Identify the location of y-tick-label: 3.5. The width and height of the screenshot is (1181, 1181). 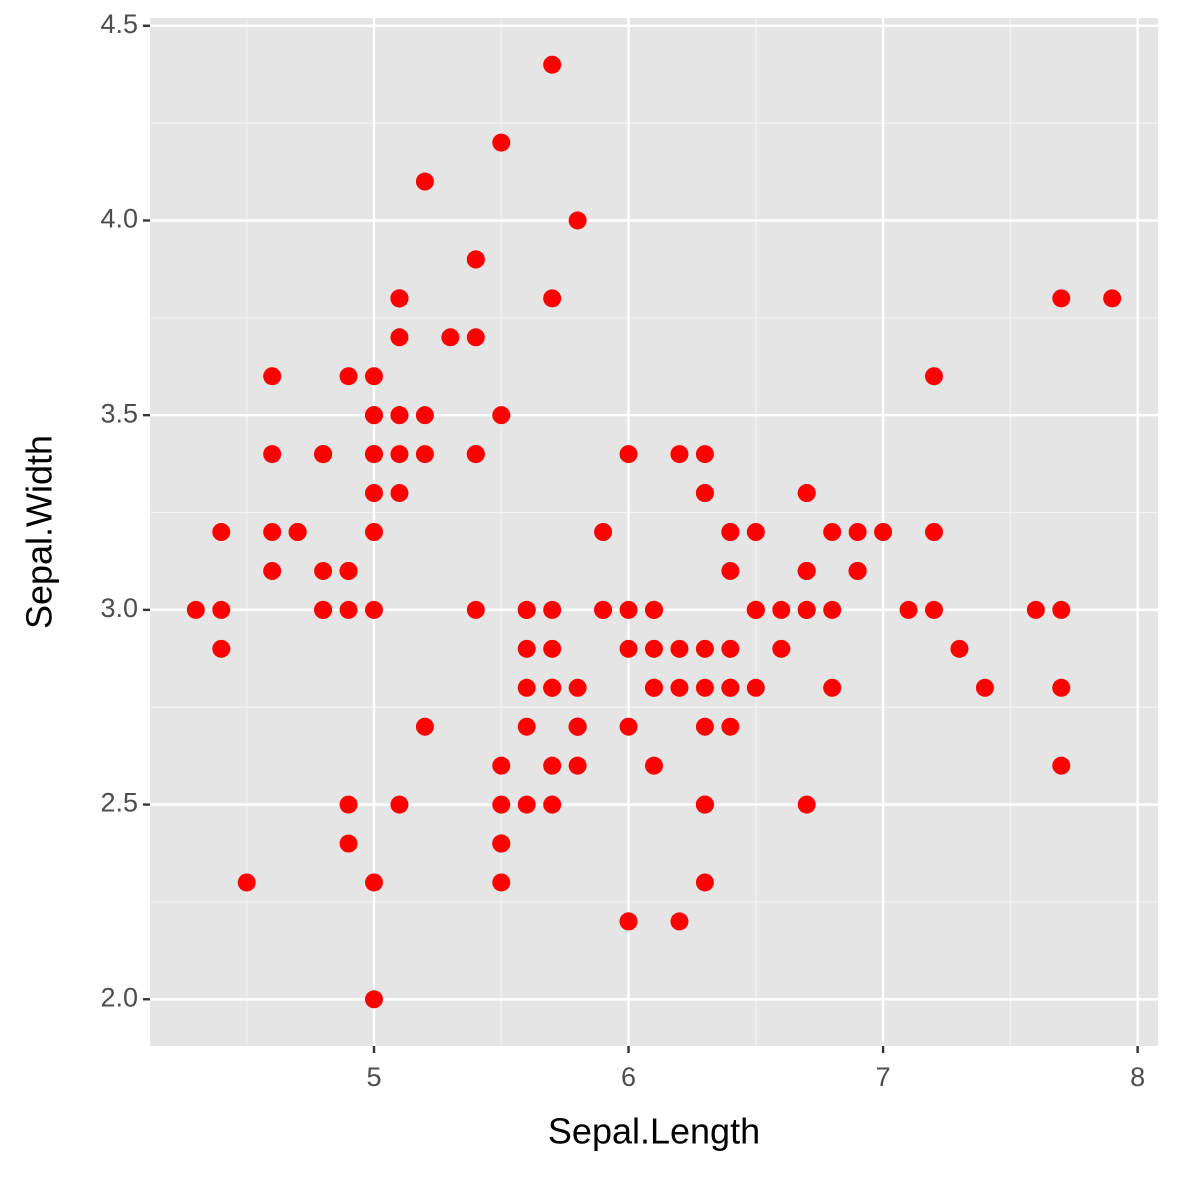
(119, 413).